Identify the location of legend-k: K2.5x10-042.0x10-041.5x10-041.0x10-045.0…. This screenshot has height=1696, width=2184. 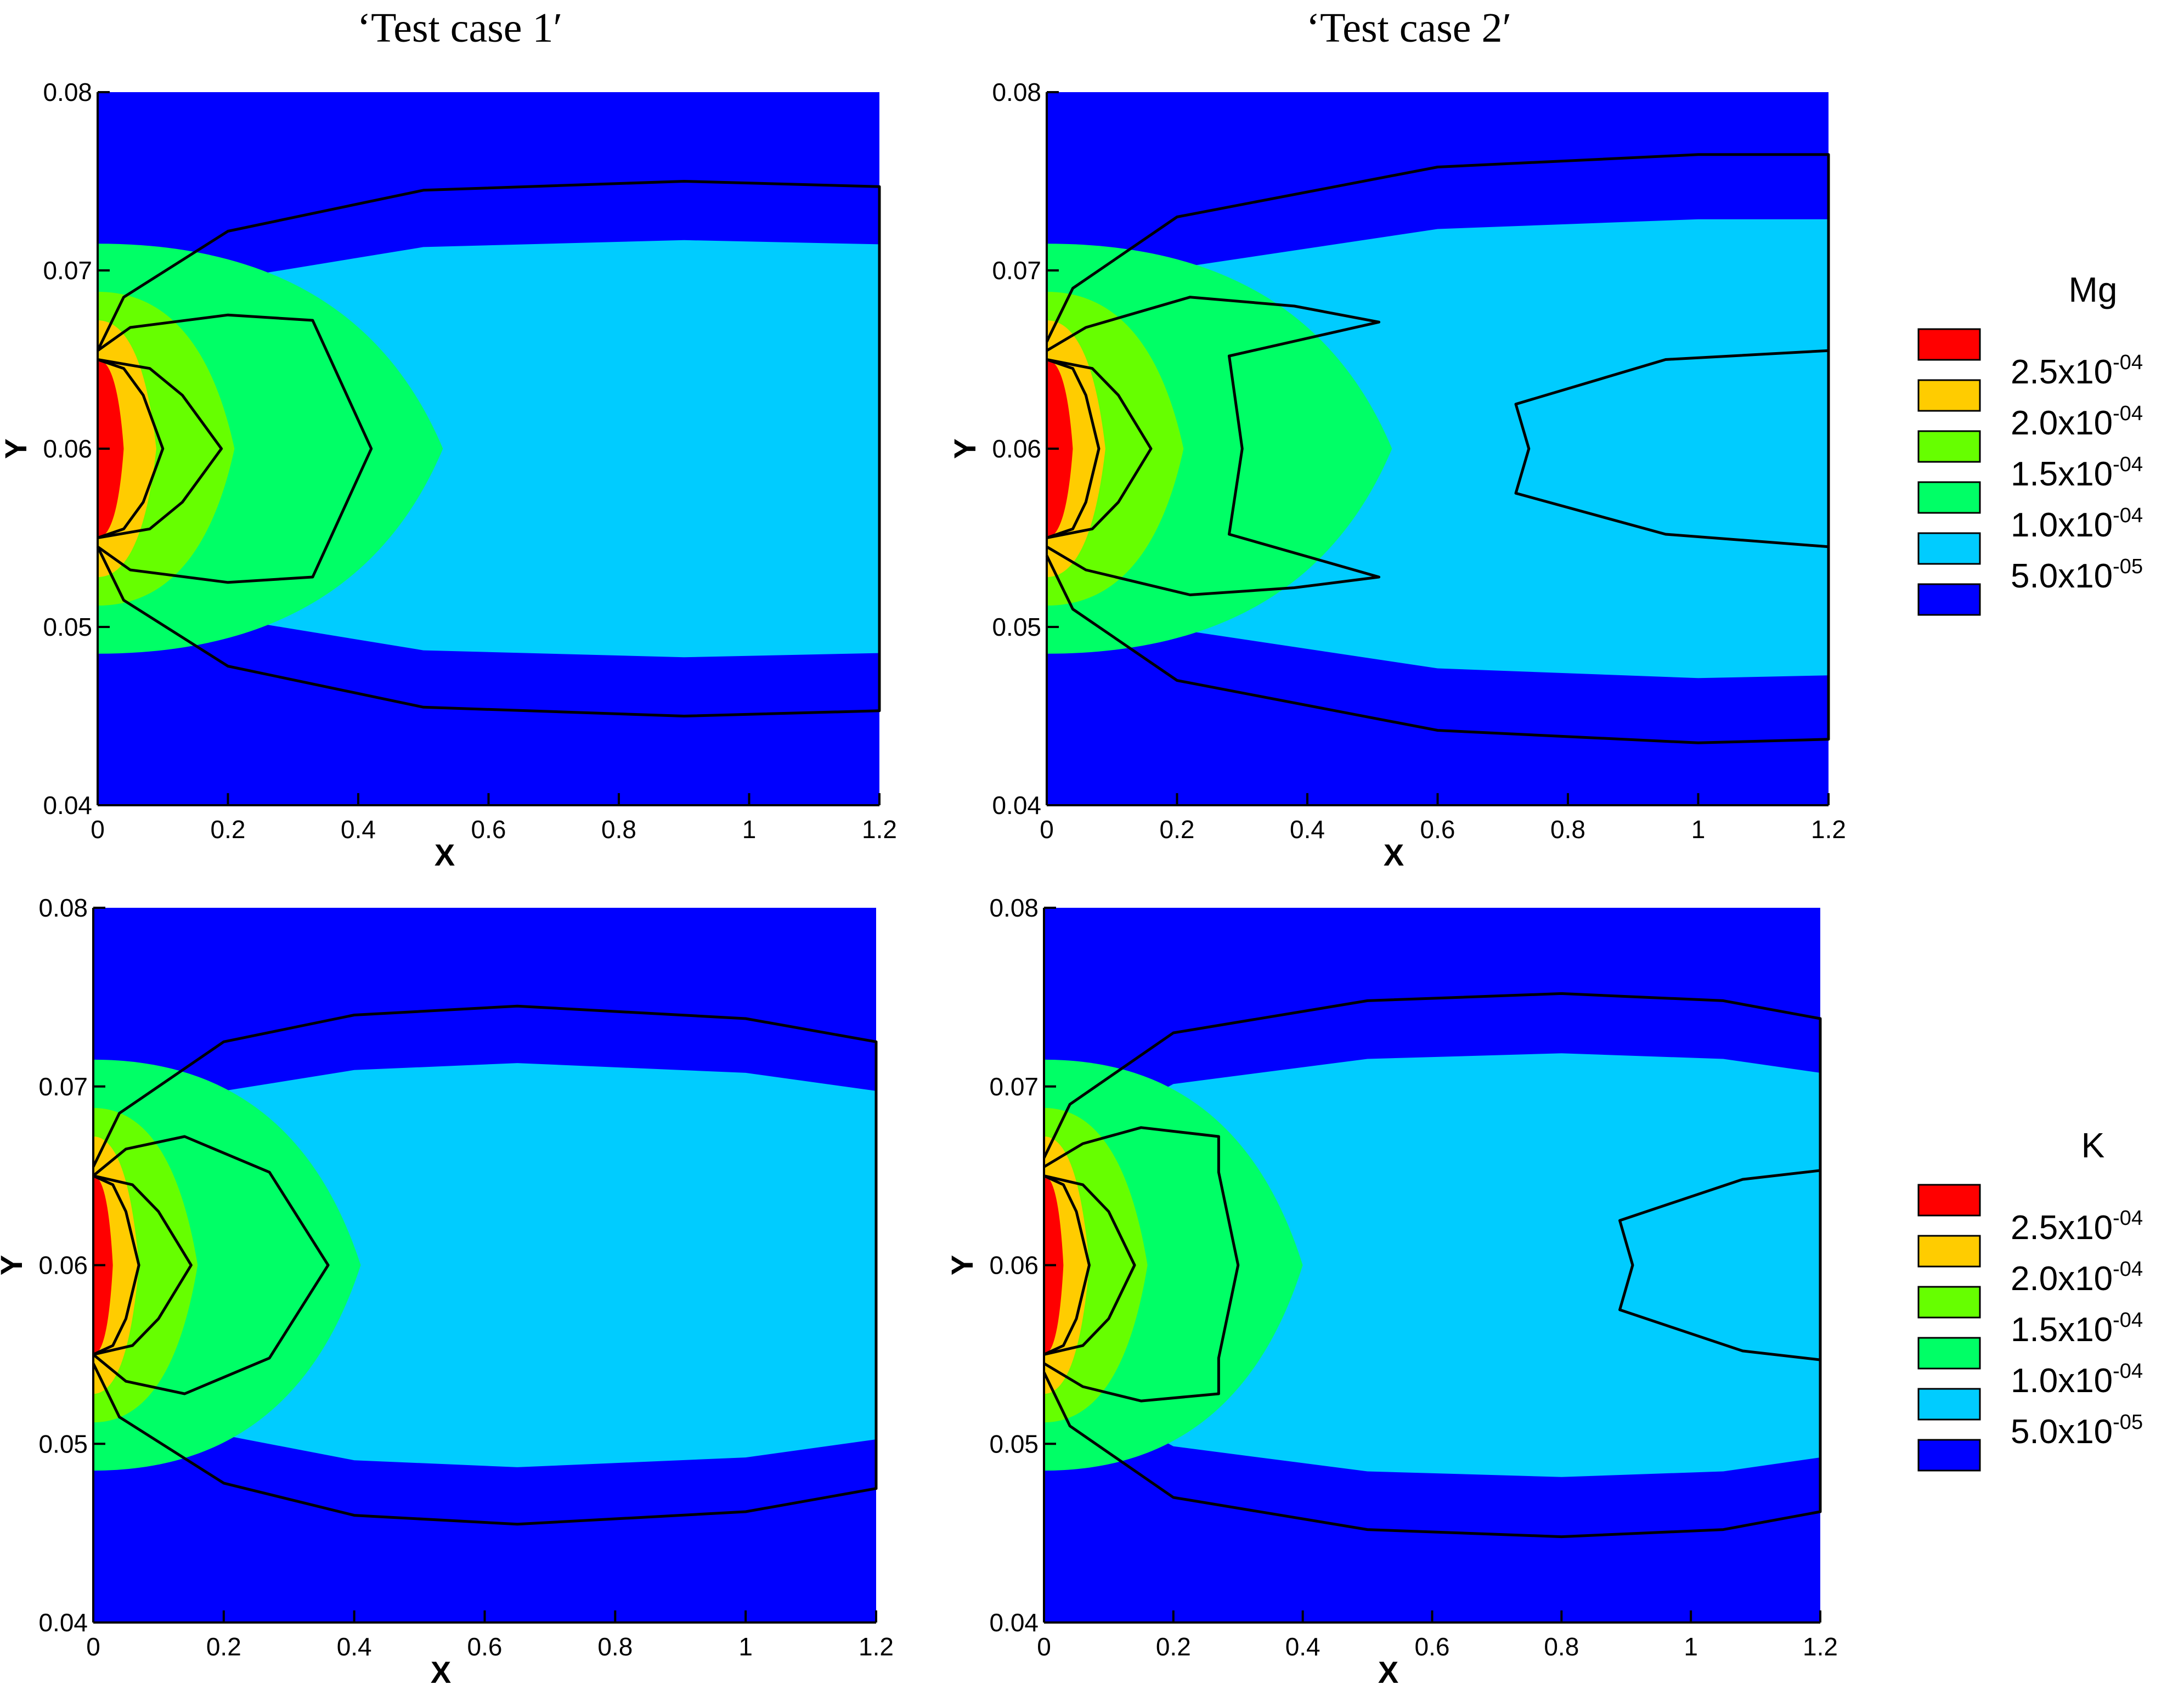
(2030, 1299).